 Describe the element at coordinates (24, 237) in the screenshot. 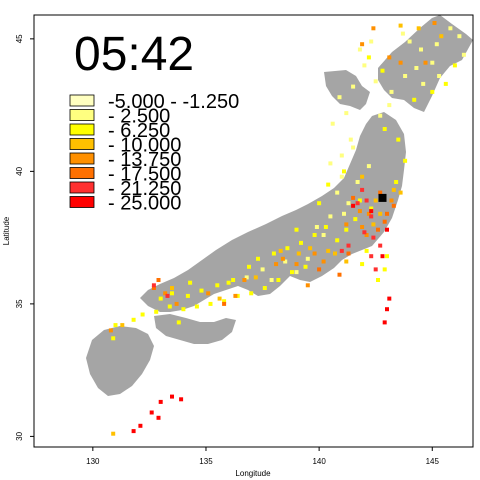

I see `y-axis: 30 35 40 45` at that location.